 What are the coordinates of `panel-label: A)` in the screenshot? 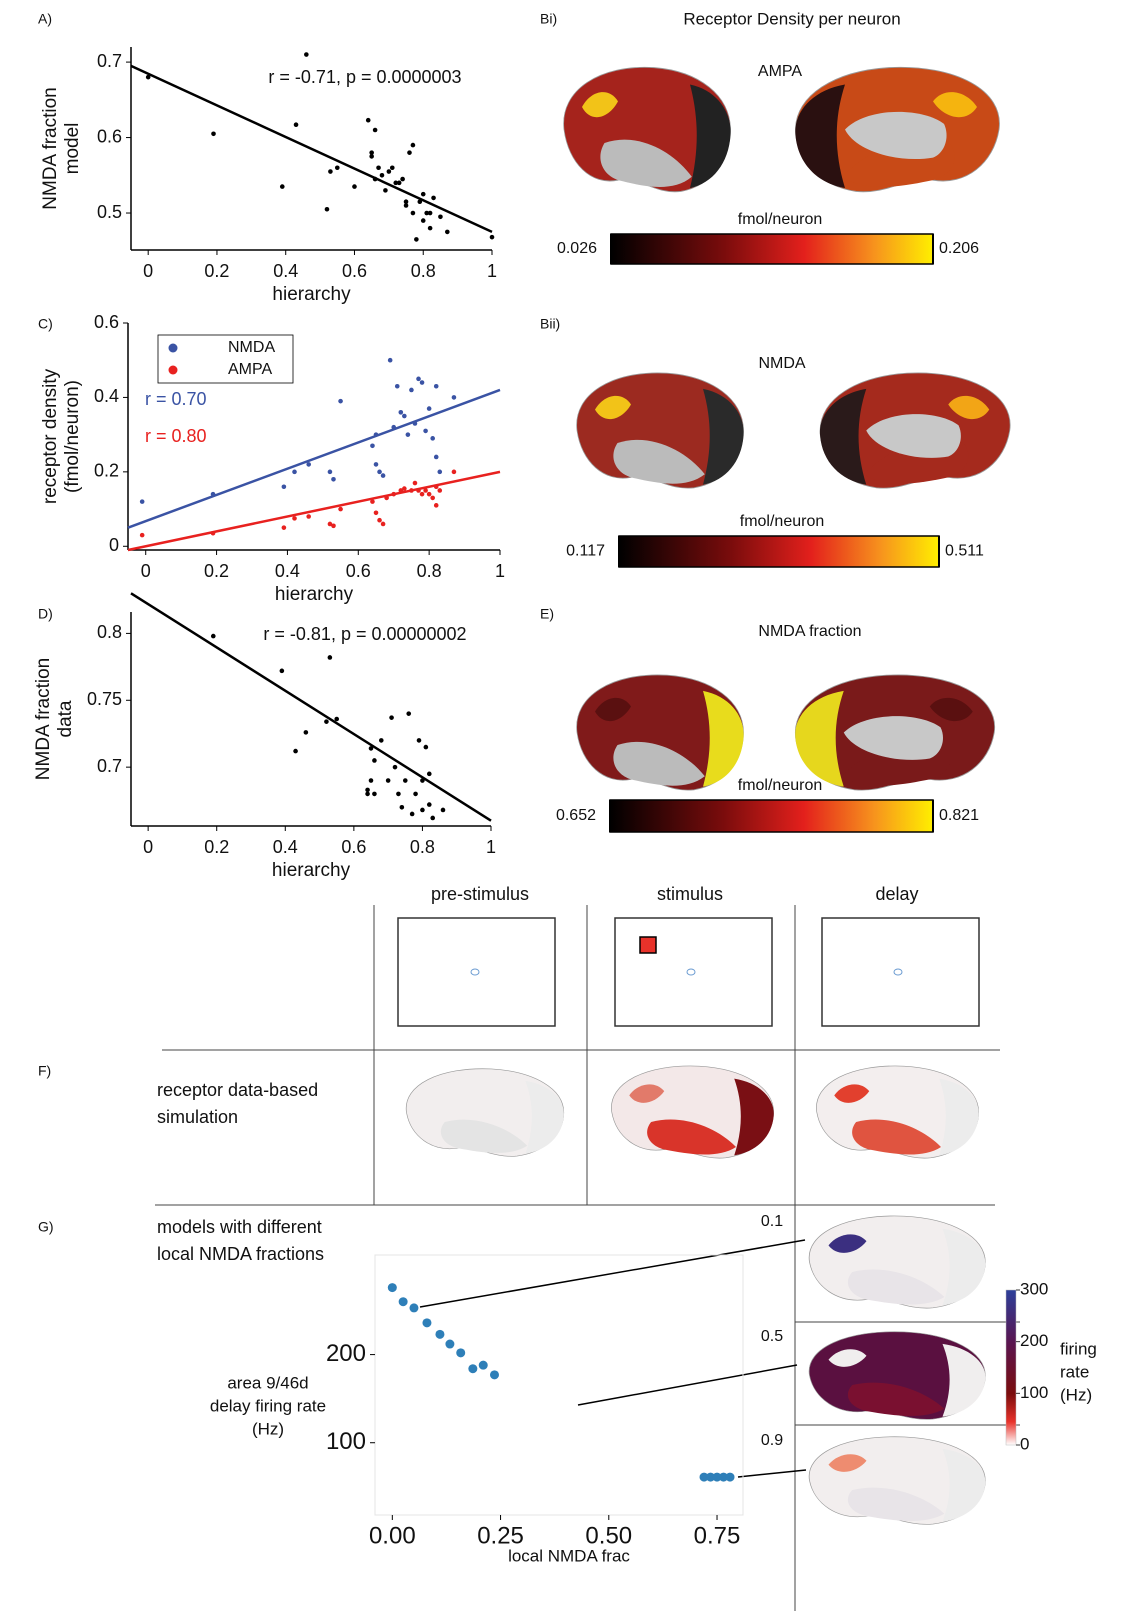 It's located at (45, 19).